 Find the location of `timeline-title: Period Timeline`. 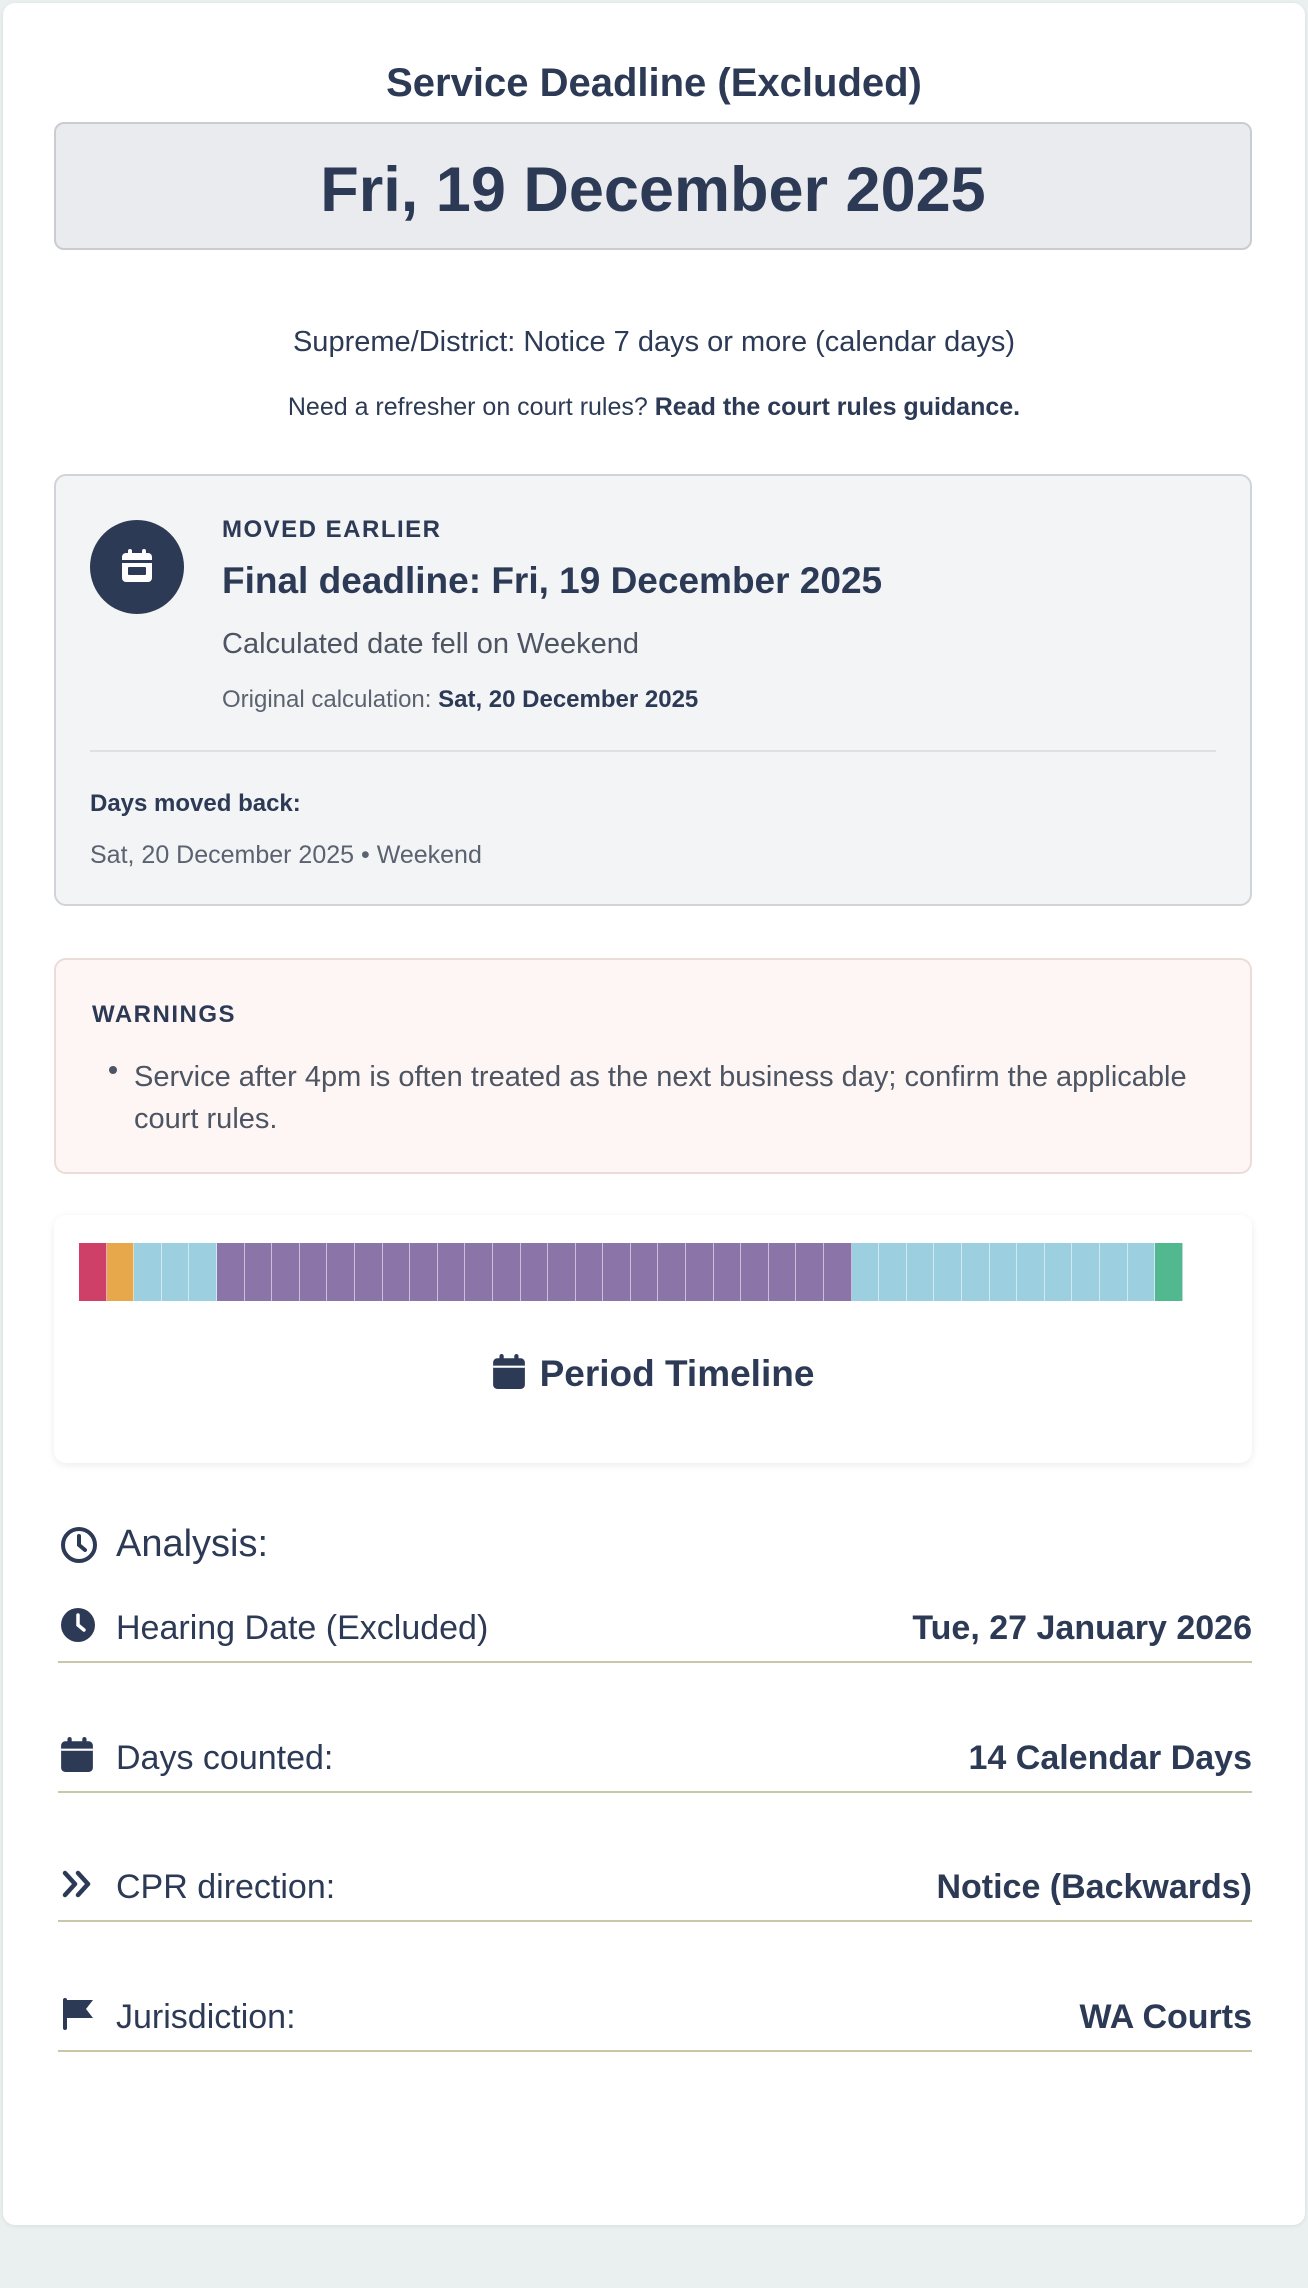

timeline-title: Period Timeline is located at coordinates (653, 1374).